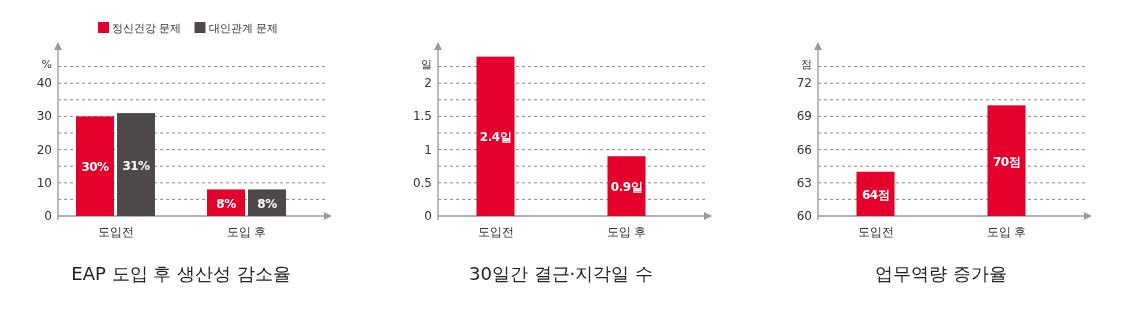  What do you see at coordinates (941, 273) in the screenshot?
I see `text: 업무역량 증가율` at bounding box center [941, 273].